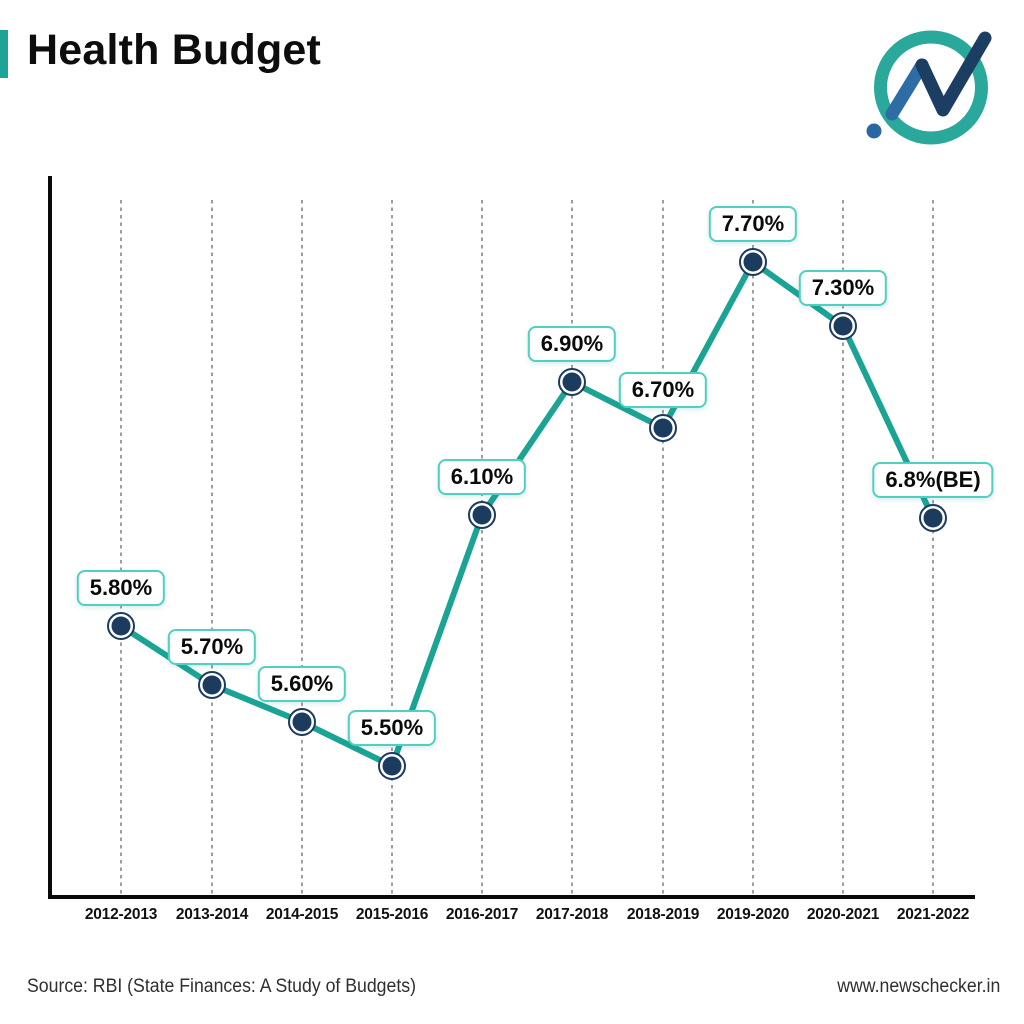 The image size is (1024, 1024). I want to click on x-axis-label: 2017-2018, so click(572, 914).